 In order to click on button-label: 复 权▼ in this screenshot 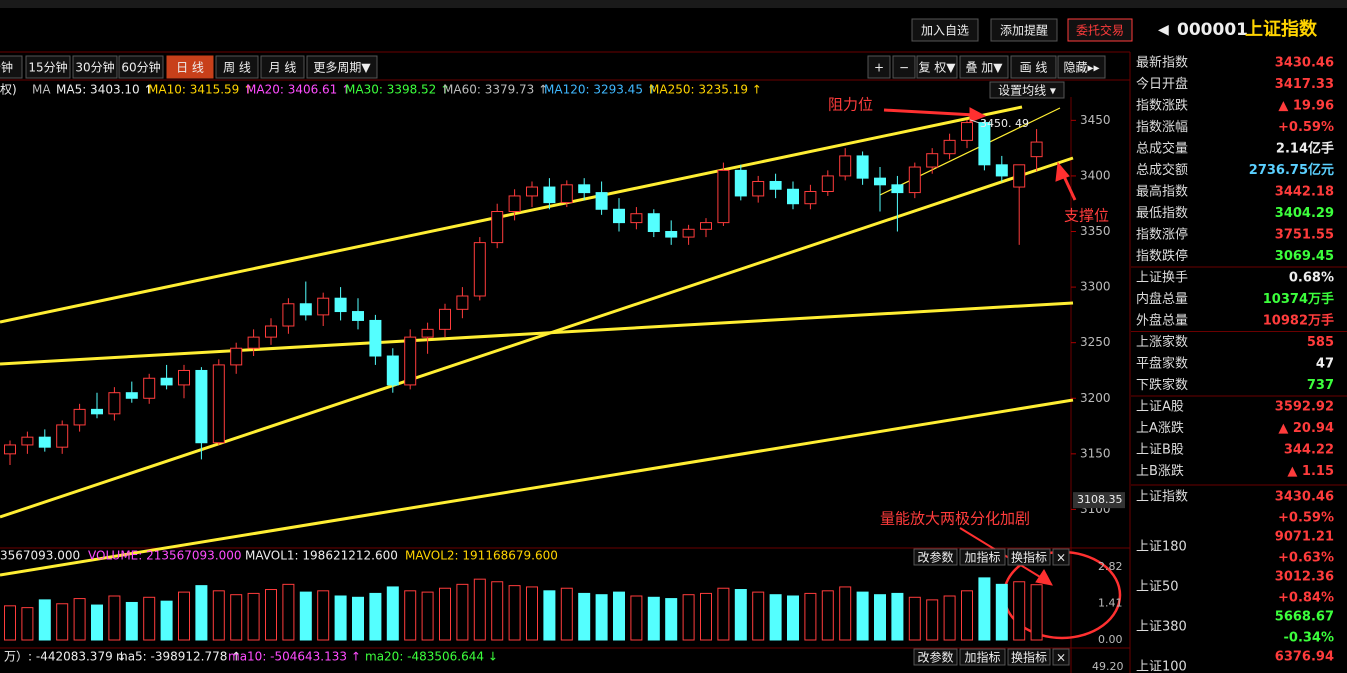, I will do `click(937, 68)`.